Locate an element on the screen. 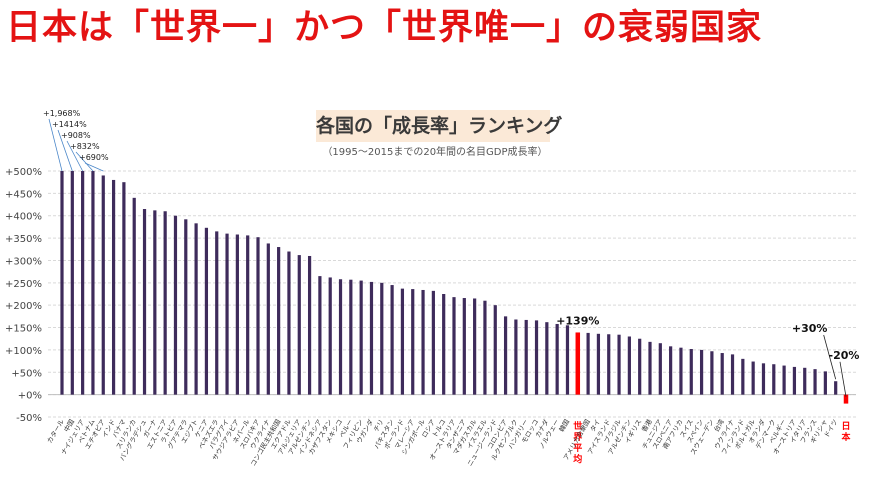 This screenshot has width=869, height=491. truncated-value-label: +832% is located at coordinates (85, 146).